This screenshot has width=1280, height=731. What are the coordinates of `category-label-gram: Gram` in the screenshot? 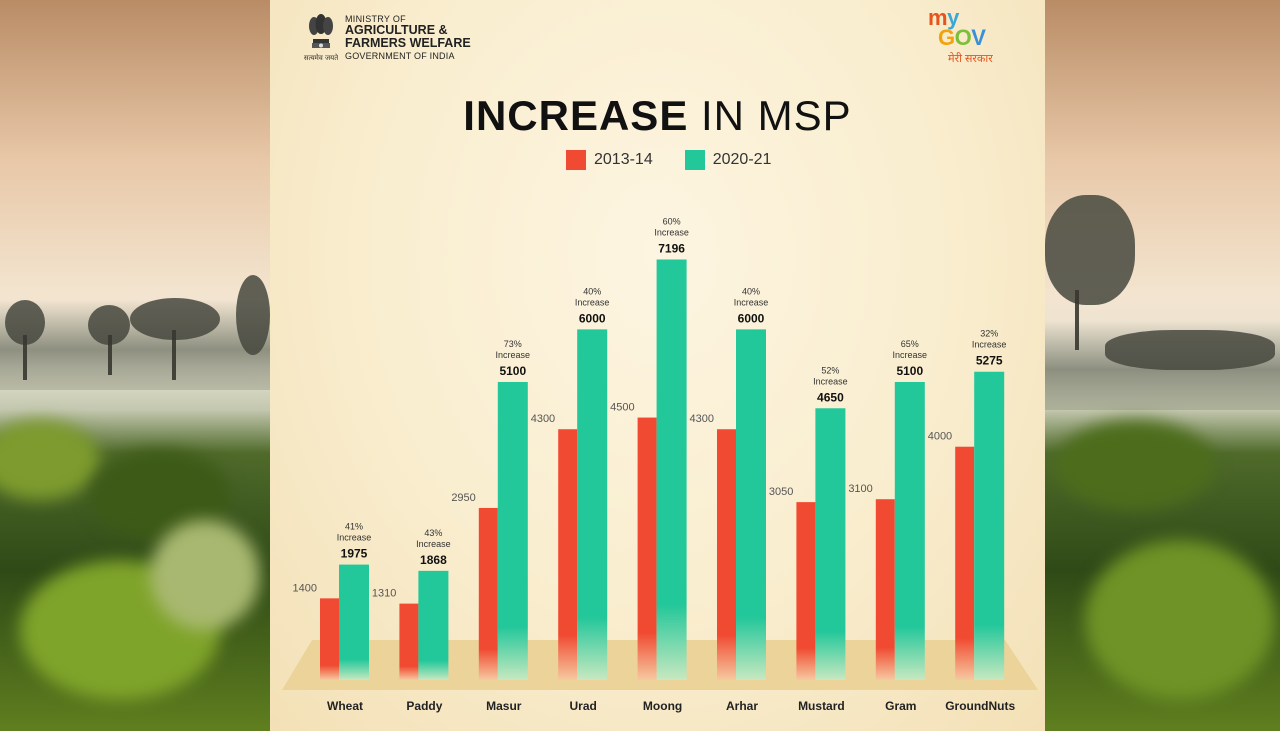 It's located at (900, 706).